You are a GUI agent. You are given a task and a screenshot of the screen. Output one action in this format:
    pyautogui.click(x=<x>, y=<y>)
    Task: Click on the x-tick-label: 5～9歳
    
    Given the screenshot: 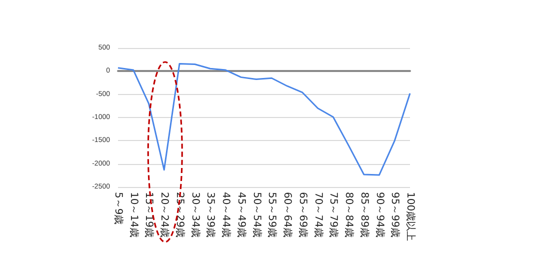 What is the action you would take?
    pyautogui.click(x=118, y=208)
    